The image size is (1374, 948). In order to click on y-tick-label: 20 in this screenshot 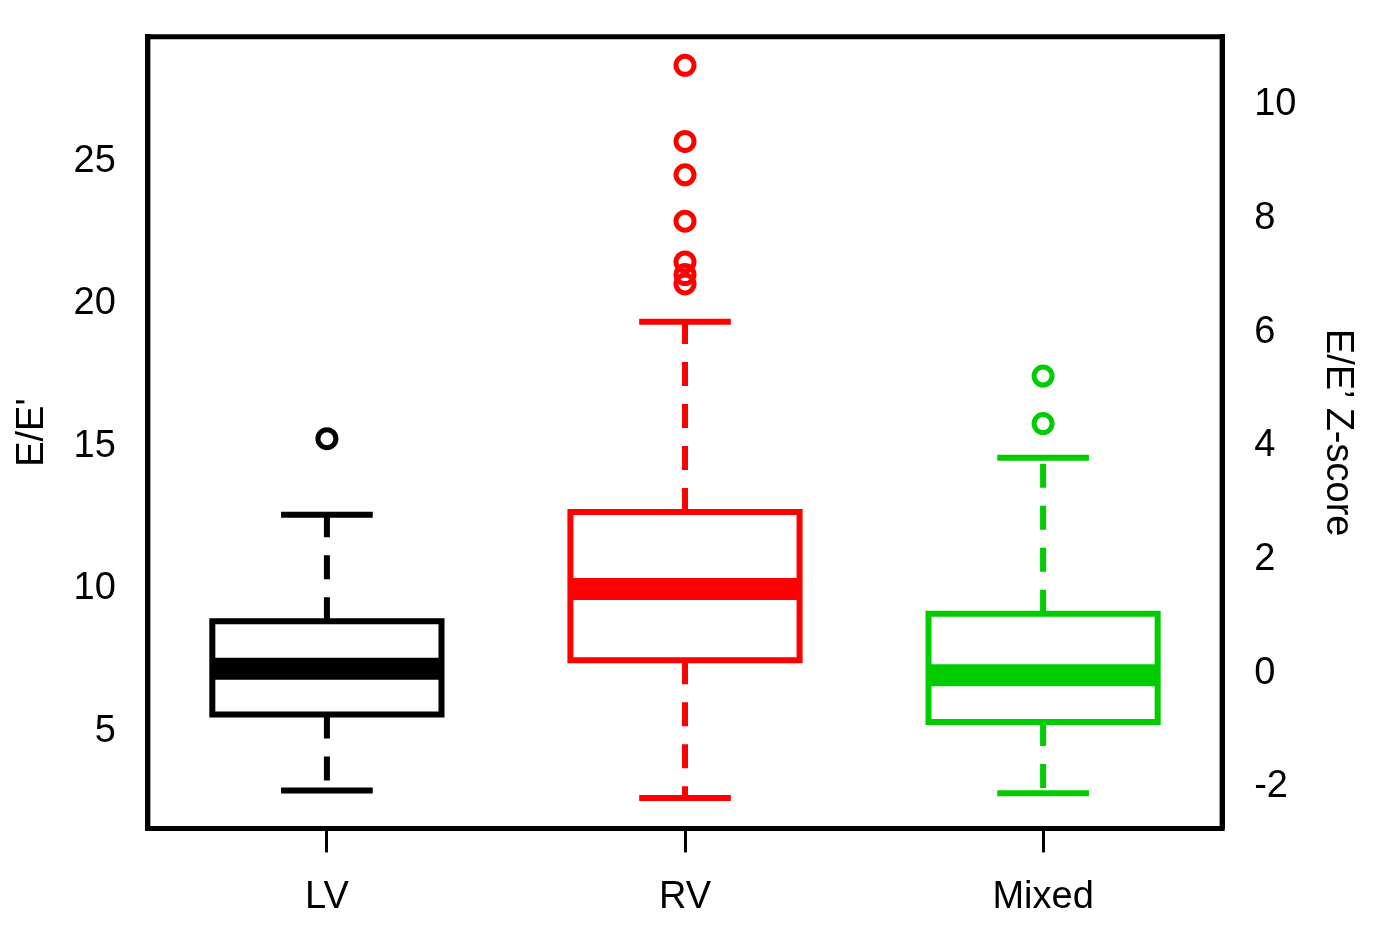, I will do `click(94, 301)`.